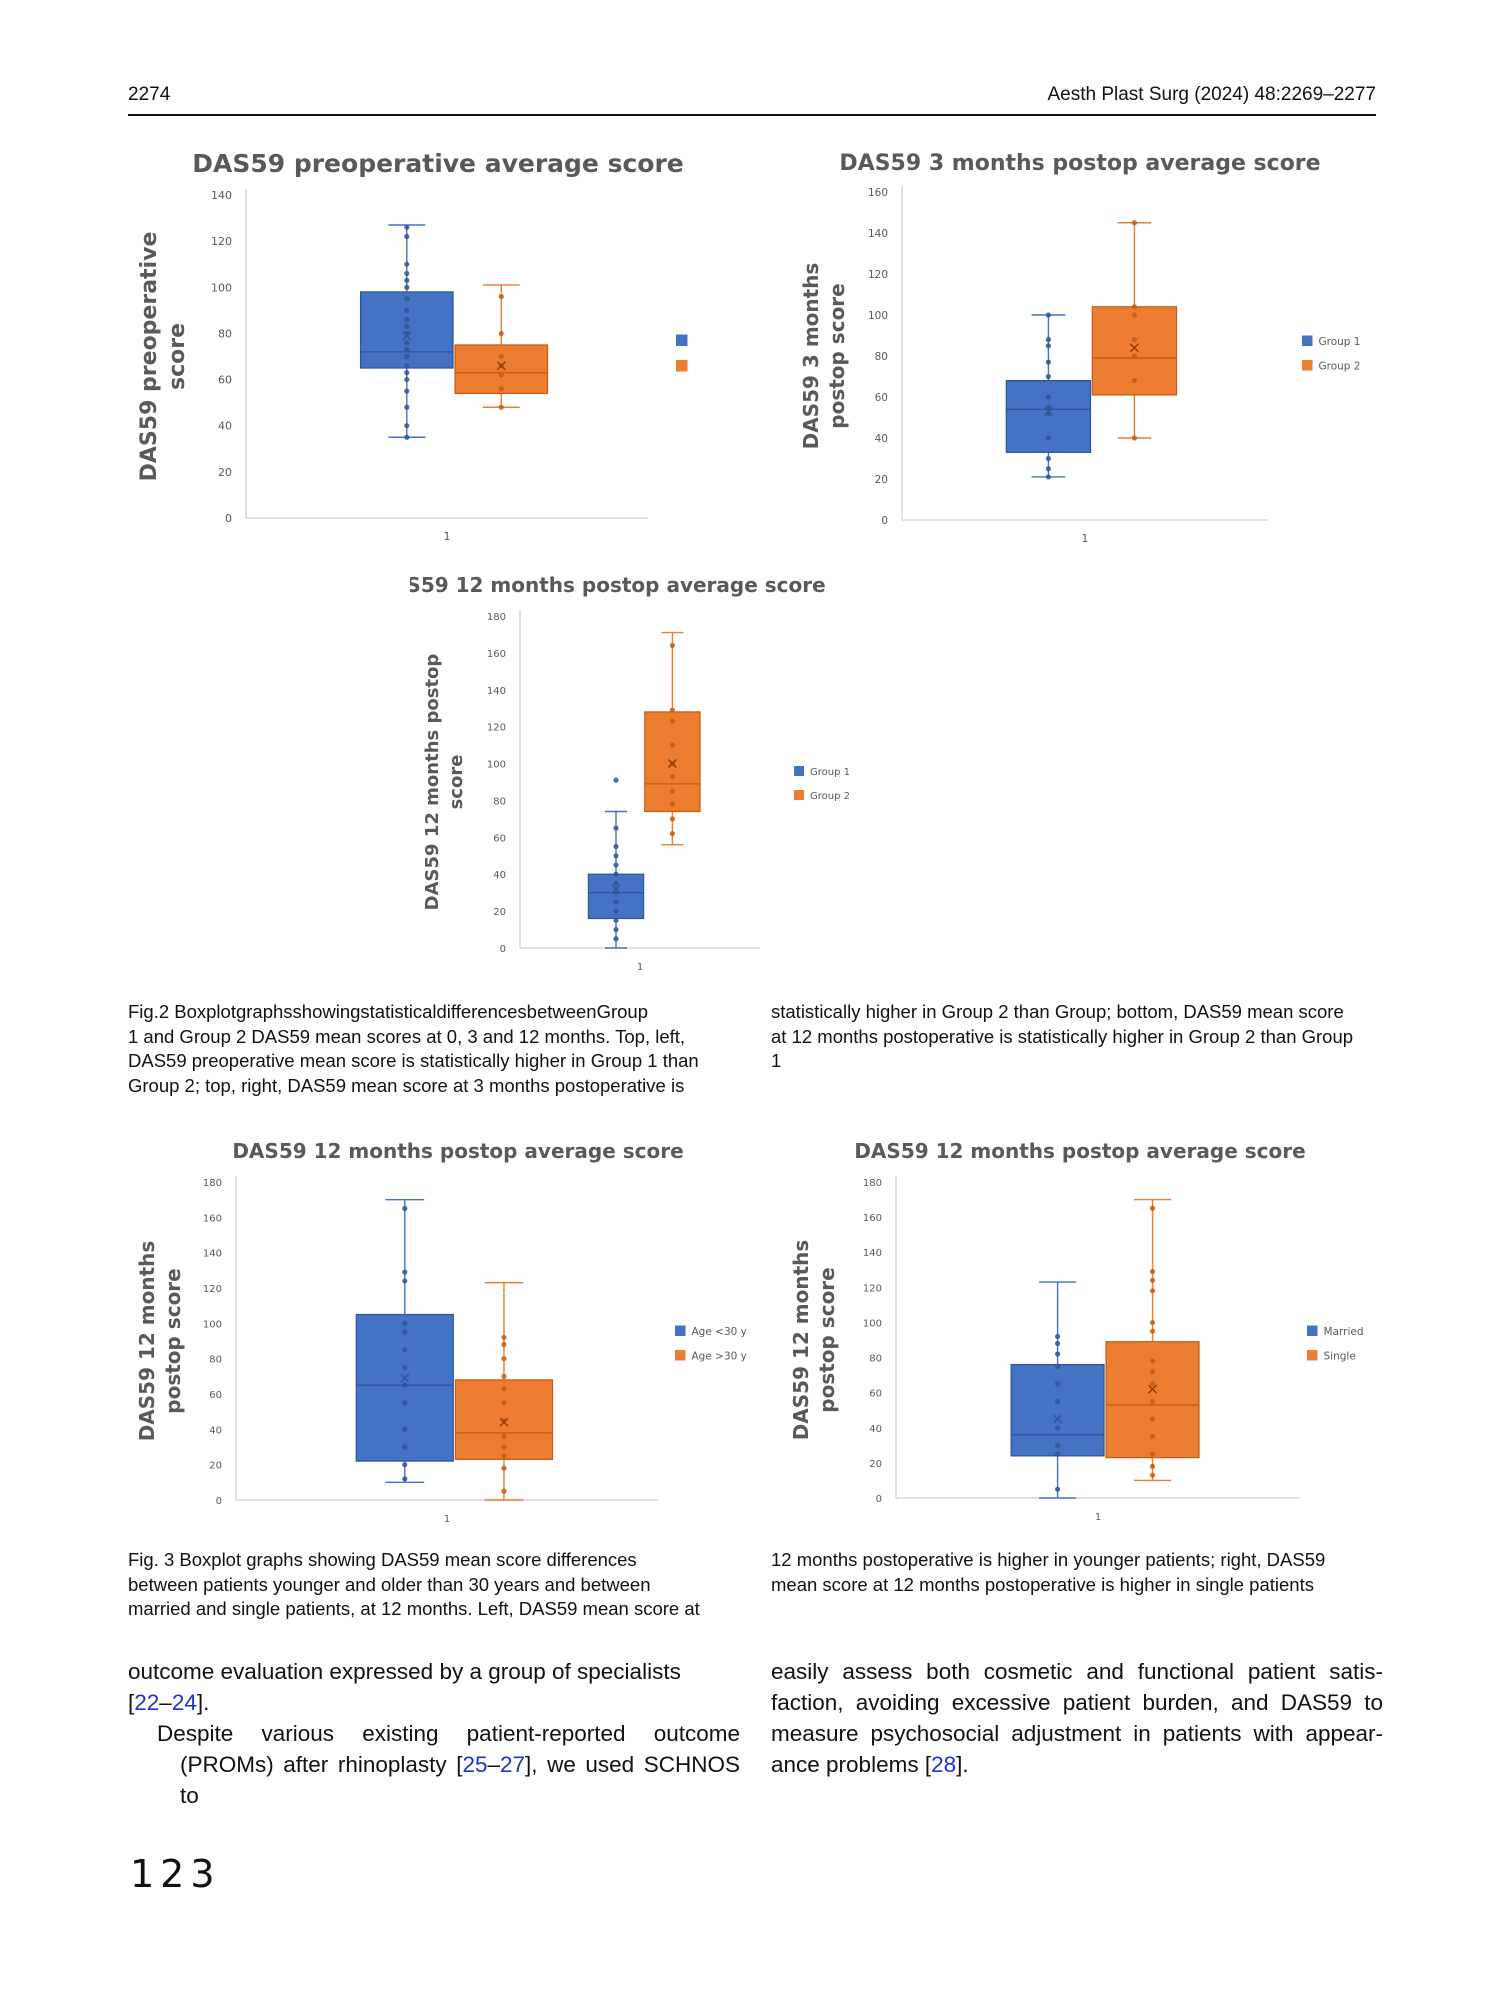 Image resolution: width=1504 pixels, height=2000 pixels. I want to click on legend-label: Single, so click(1340, 1357).